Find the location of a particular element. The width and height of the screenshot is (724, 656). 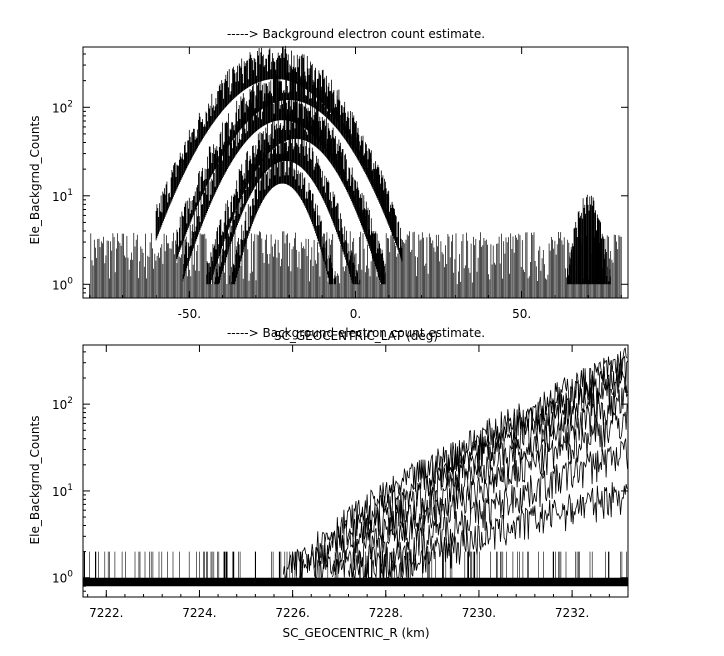

x-axis-label-bottom: SC_GEOCENTRIC_R (km) is located at coordinates (356, 633).